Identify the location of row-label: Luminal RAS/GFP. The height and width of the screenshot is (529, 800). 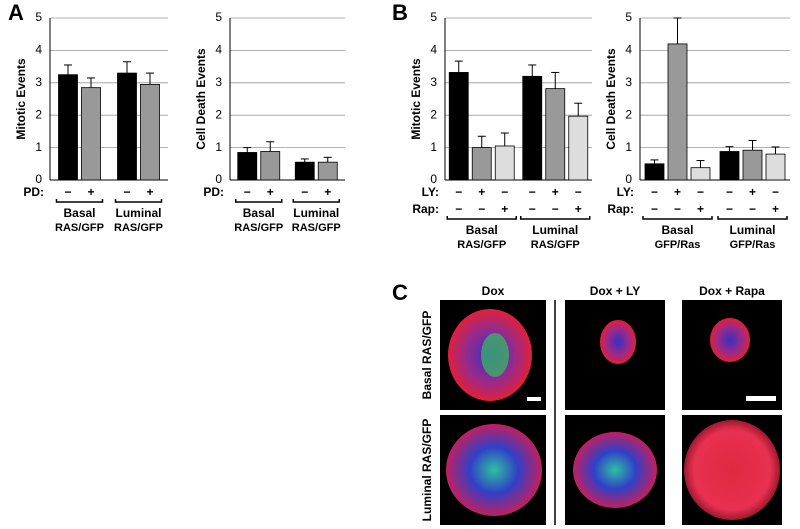
(427, 470).